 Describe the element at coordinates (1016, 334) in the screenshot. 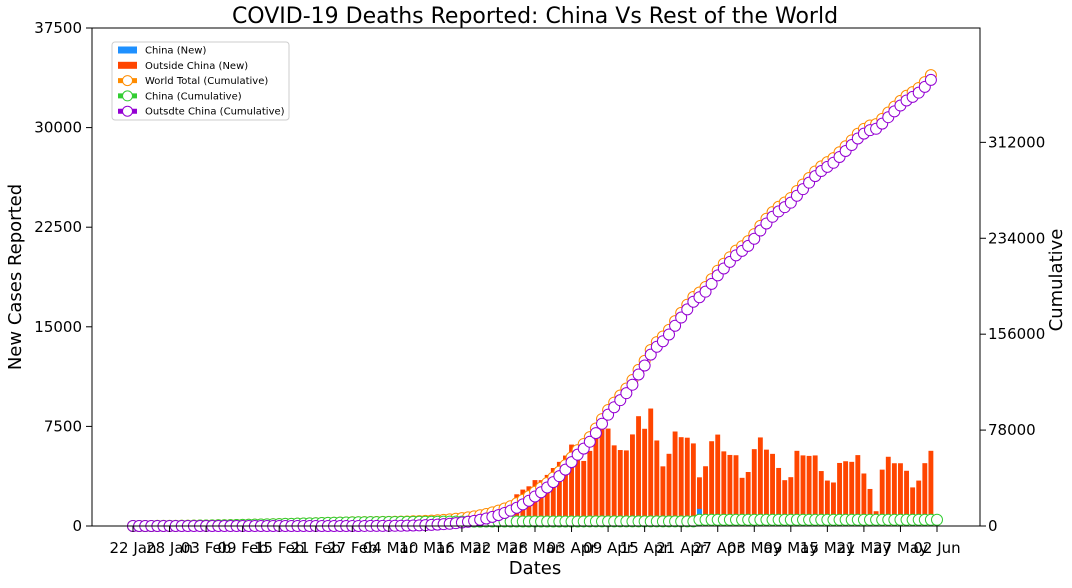

I see `y-right-tick-label: 156000` at that location.